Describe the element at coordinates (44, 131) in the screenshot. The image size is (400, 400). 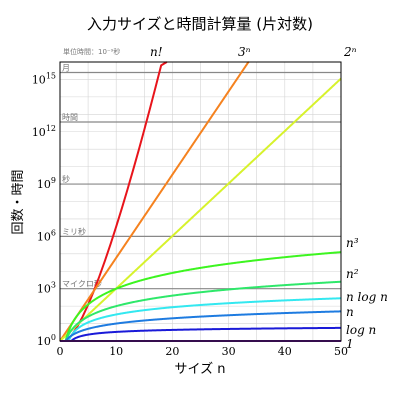
I see `y-tick-label: 10¹²` at that location.